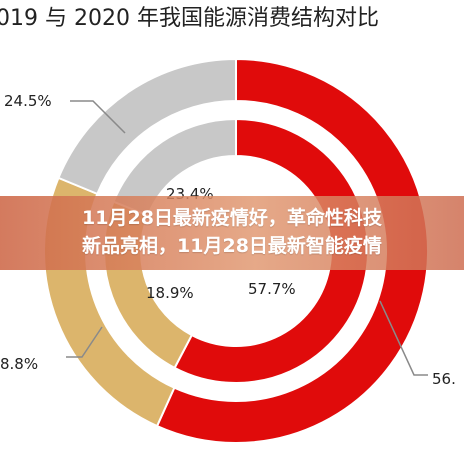  Describe the element at coordinates (19, 364) in the screenshot. I see `outer-data-label-3: 8.8%` at that location.